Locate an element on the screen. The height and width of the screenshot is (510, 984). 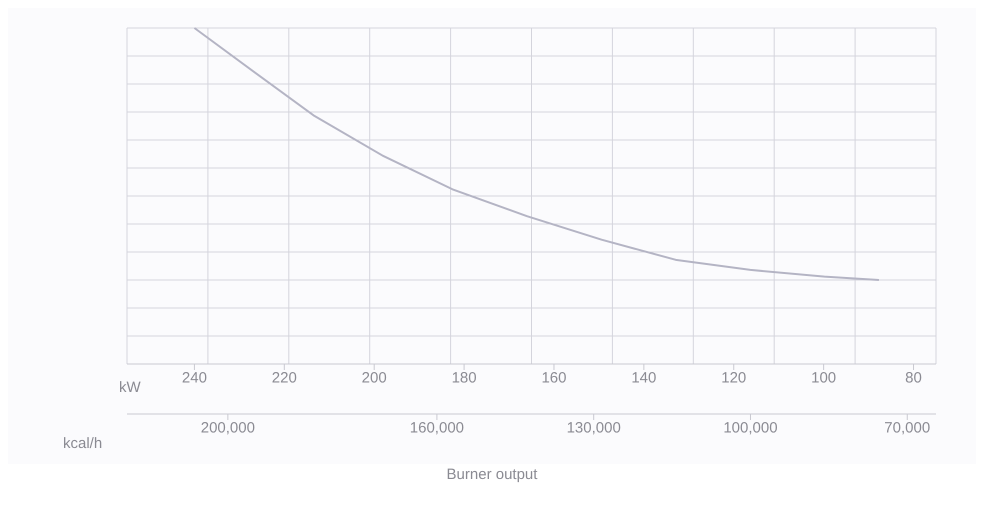
x-axis-title: kW is located at coordinates (130, 387).